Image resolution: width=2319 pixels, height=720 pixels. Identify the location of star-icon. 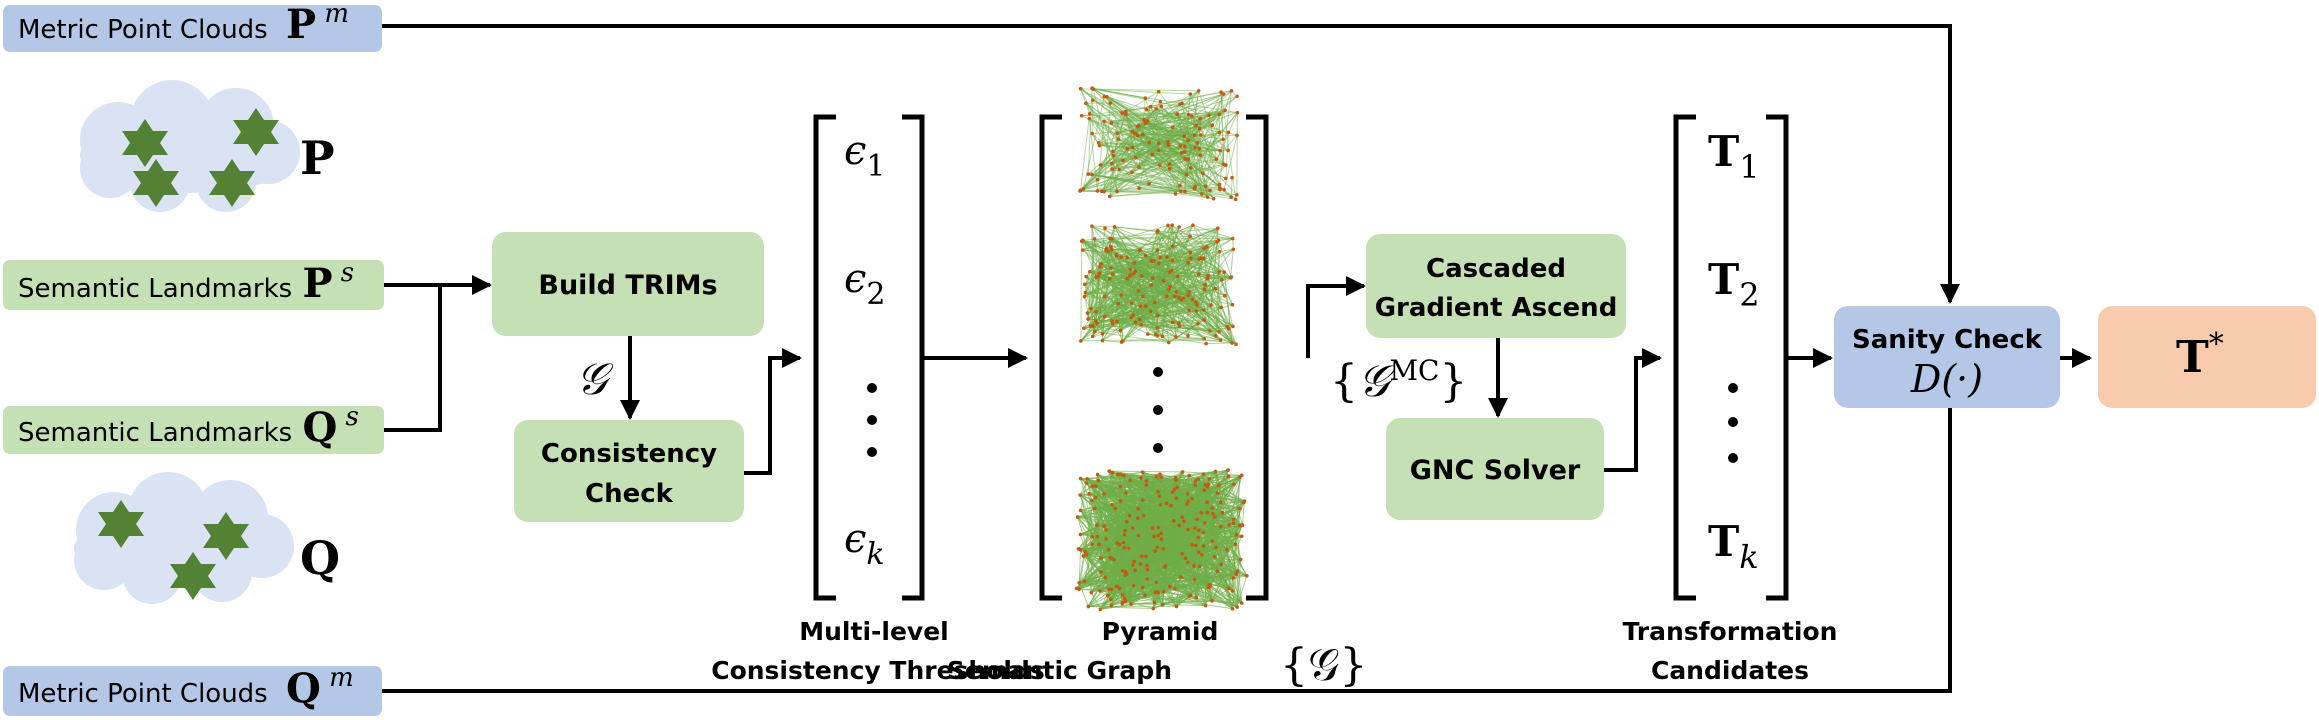
(193, 576).